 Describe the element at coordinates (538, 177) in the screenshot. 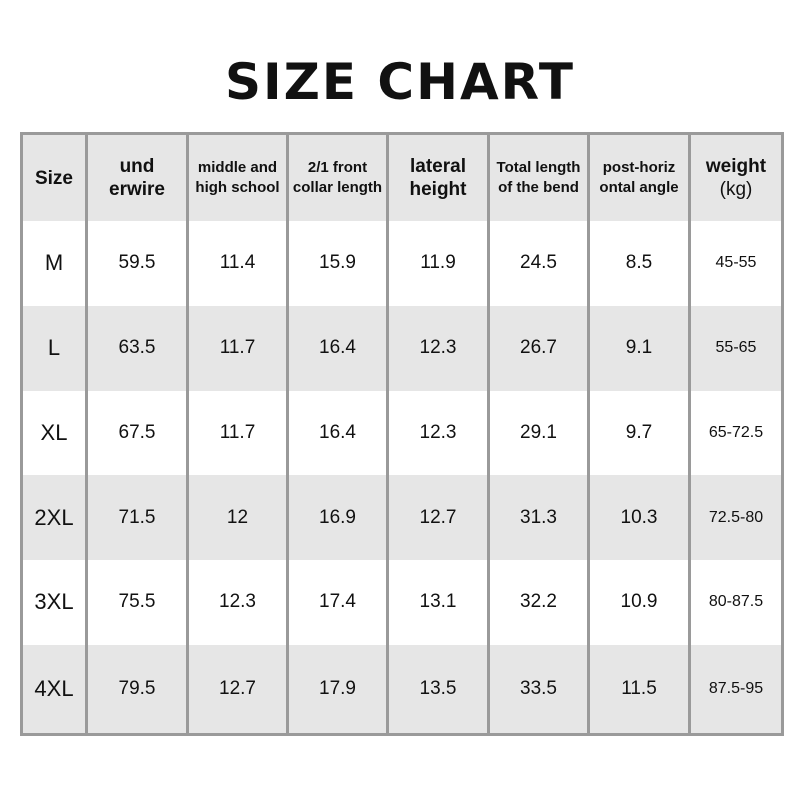

I see `column-header: Total length of the bend` at that location.